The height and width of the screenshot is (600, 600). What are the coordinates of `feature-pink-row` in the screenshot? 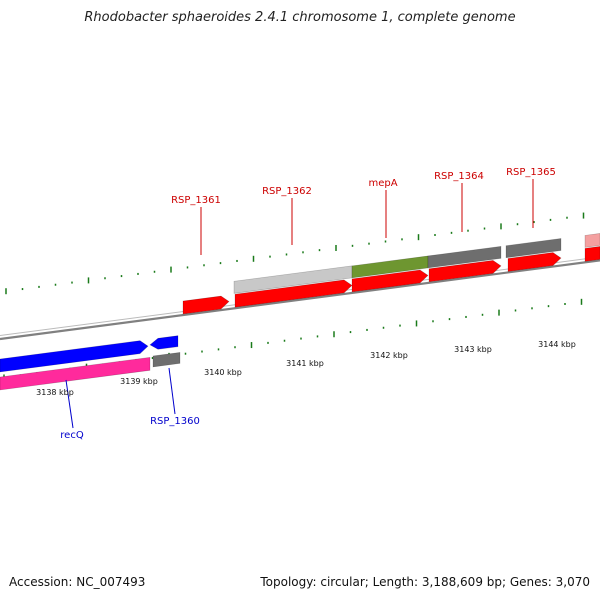 It's located at (75, 374).